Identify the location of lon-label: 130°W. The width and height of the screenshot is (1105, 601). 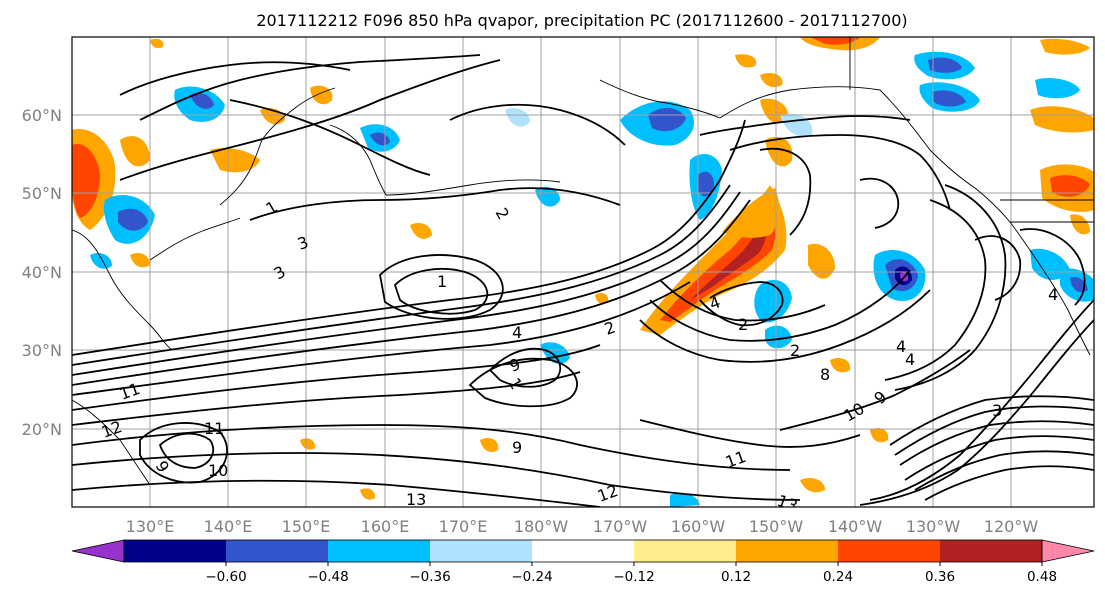
(933, 526).